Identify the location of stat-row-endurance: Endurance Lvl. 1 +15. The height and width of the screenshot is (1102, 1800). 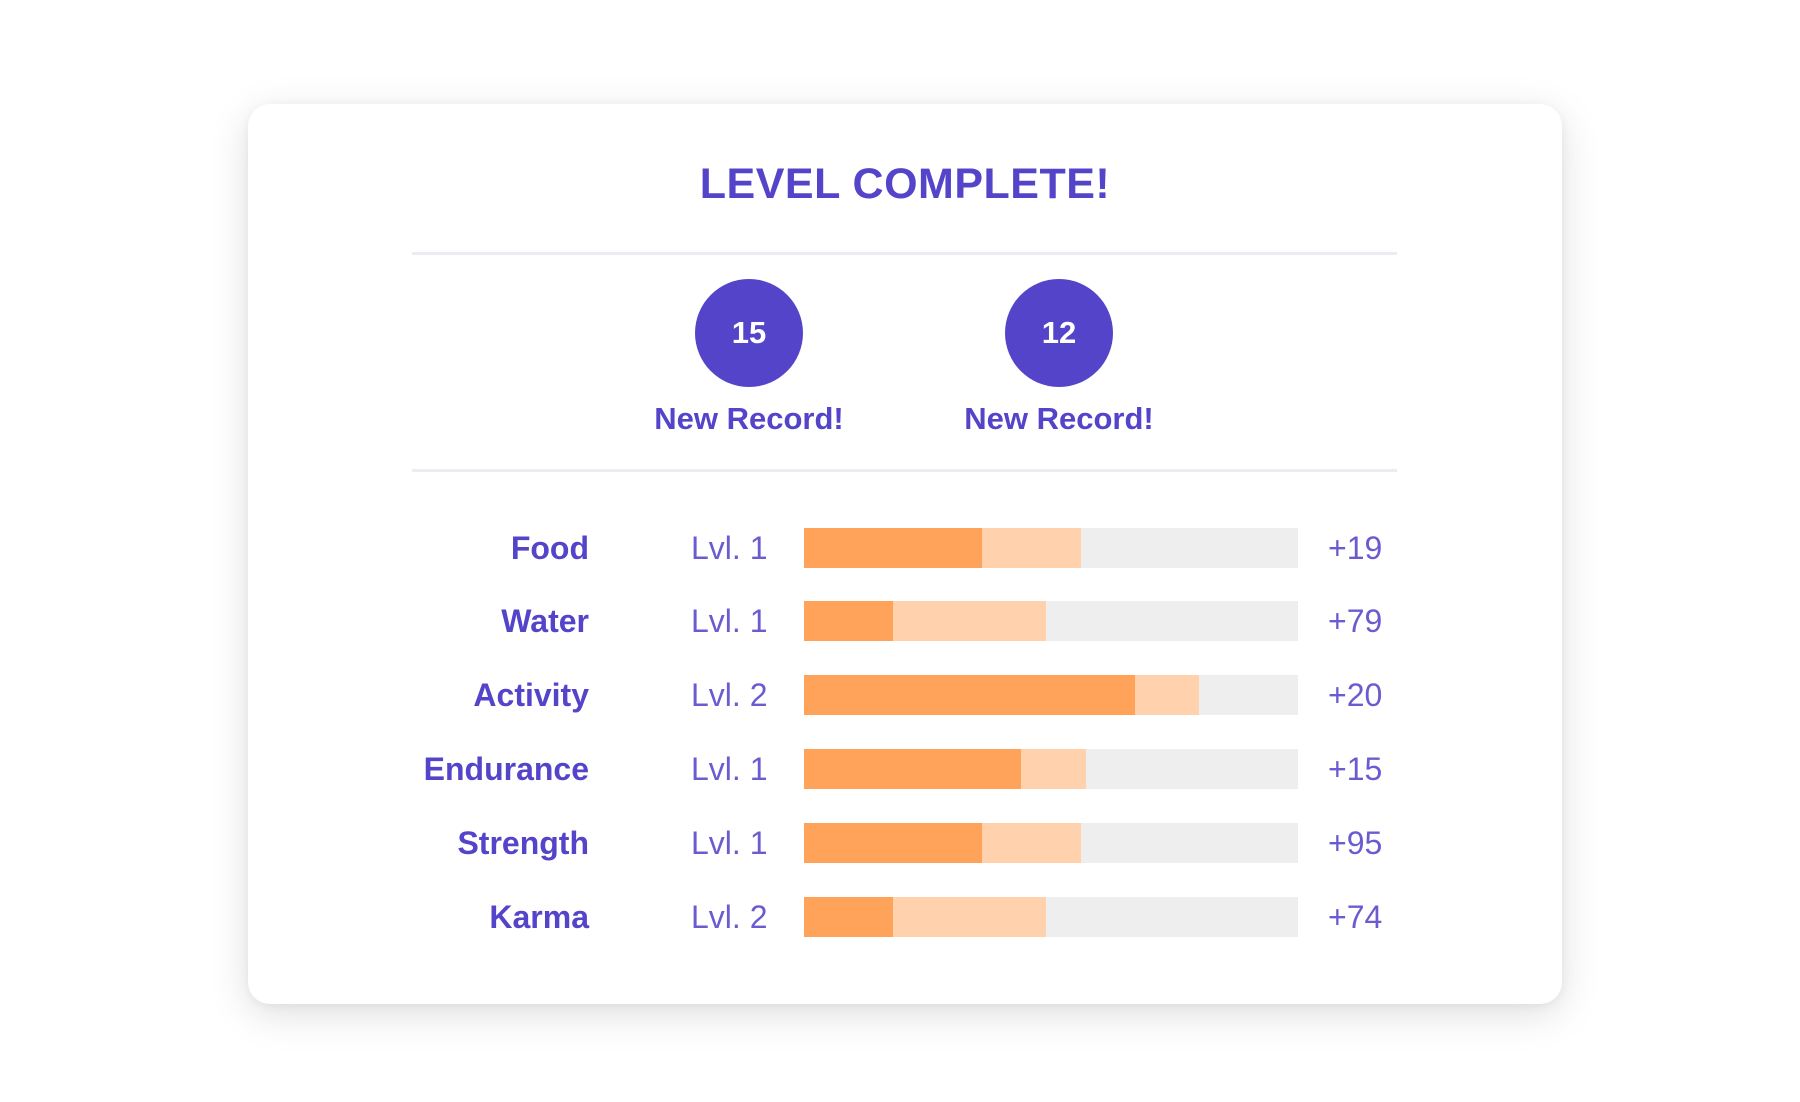
(905, 769).